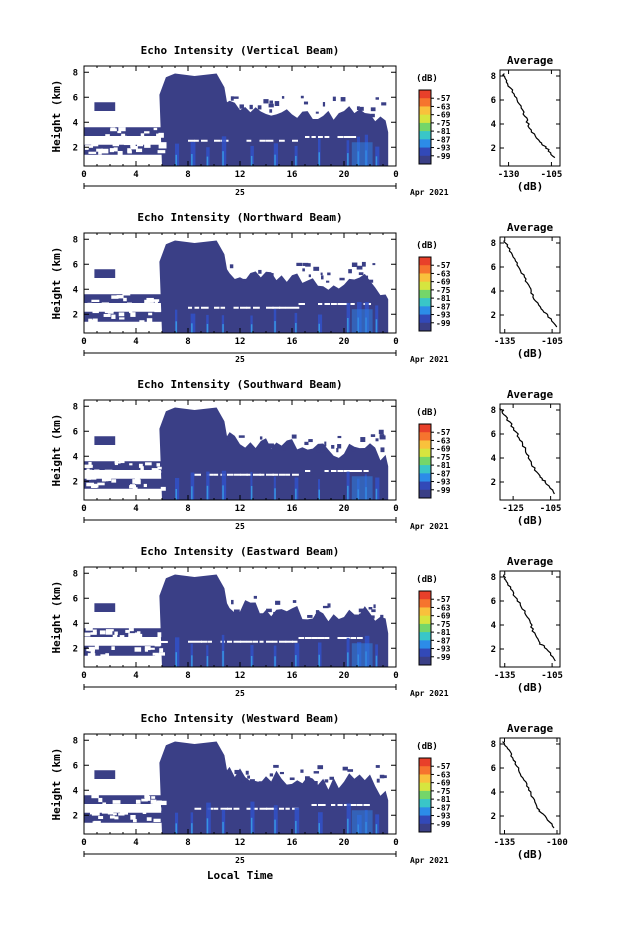 The height and width of the screenshot is (929, 618). I want to click on echo-region, so click(274, 787).